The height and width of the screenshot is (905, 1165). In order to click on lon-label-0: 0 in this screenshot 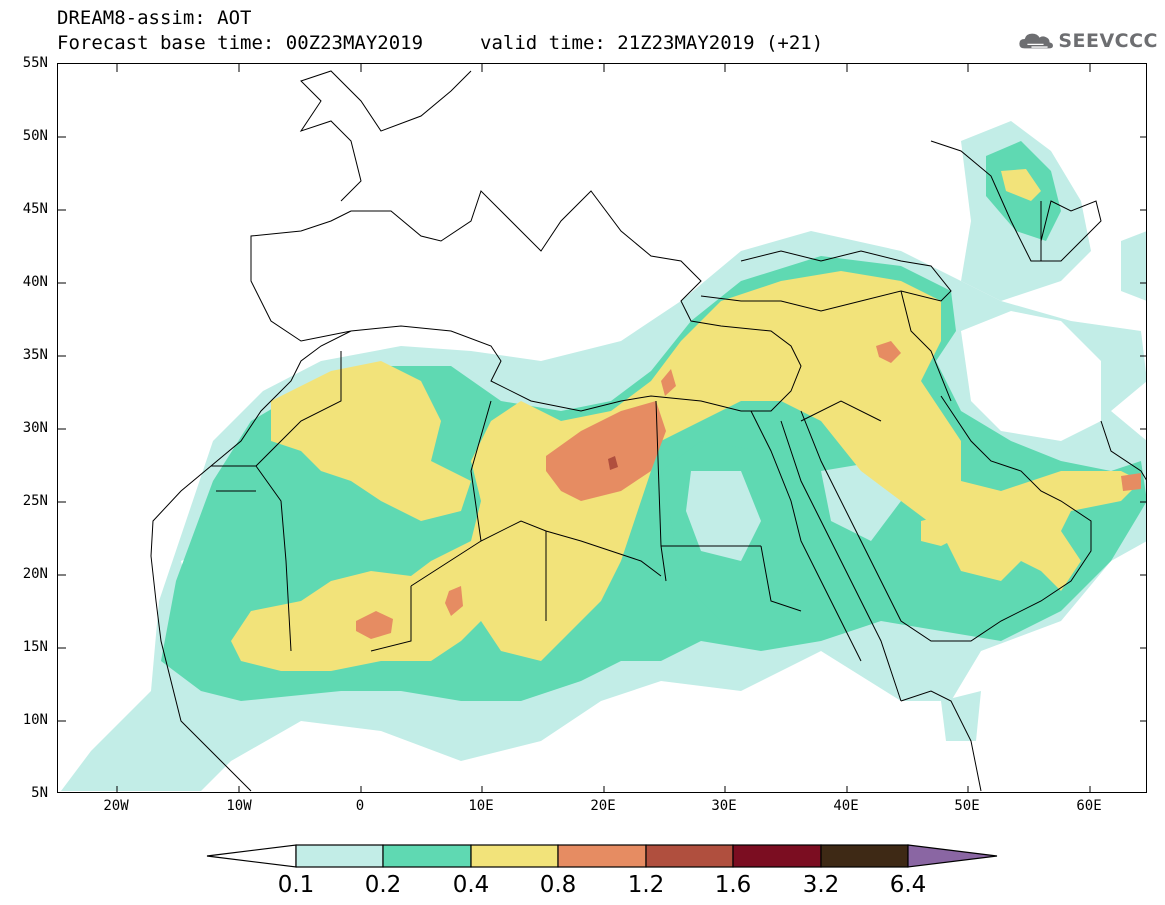, I will do `click(360, 806)`.